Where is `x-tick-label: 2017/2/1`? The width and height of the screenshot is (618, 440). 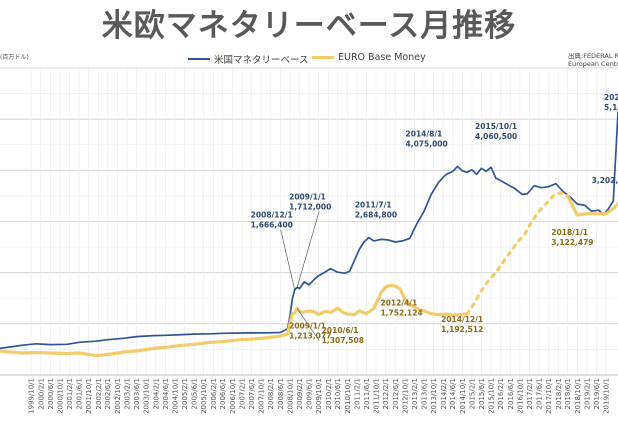 x-tick-label: 2017/2/1 is located at coordinates (530, 393).